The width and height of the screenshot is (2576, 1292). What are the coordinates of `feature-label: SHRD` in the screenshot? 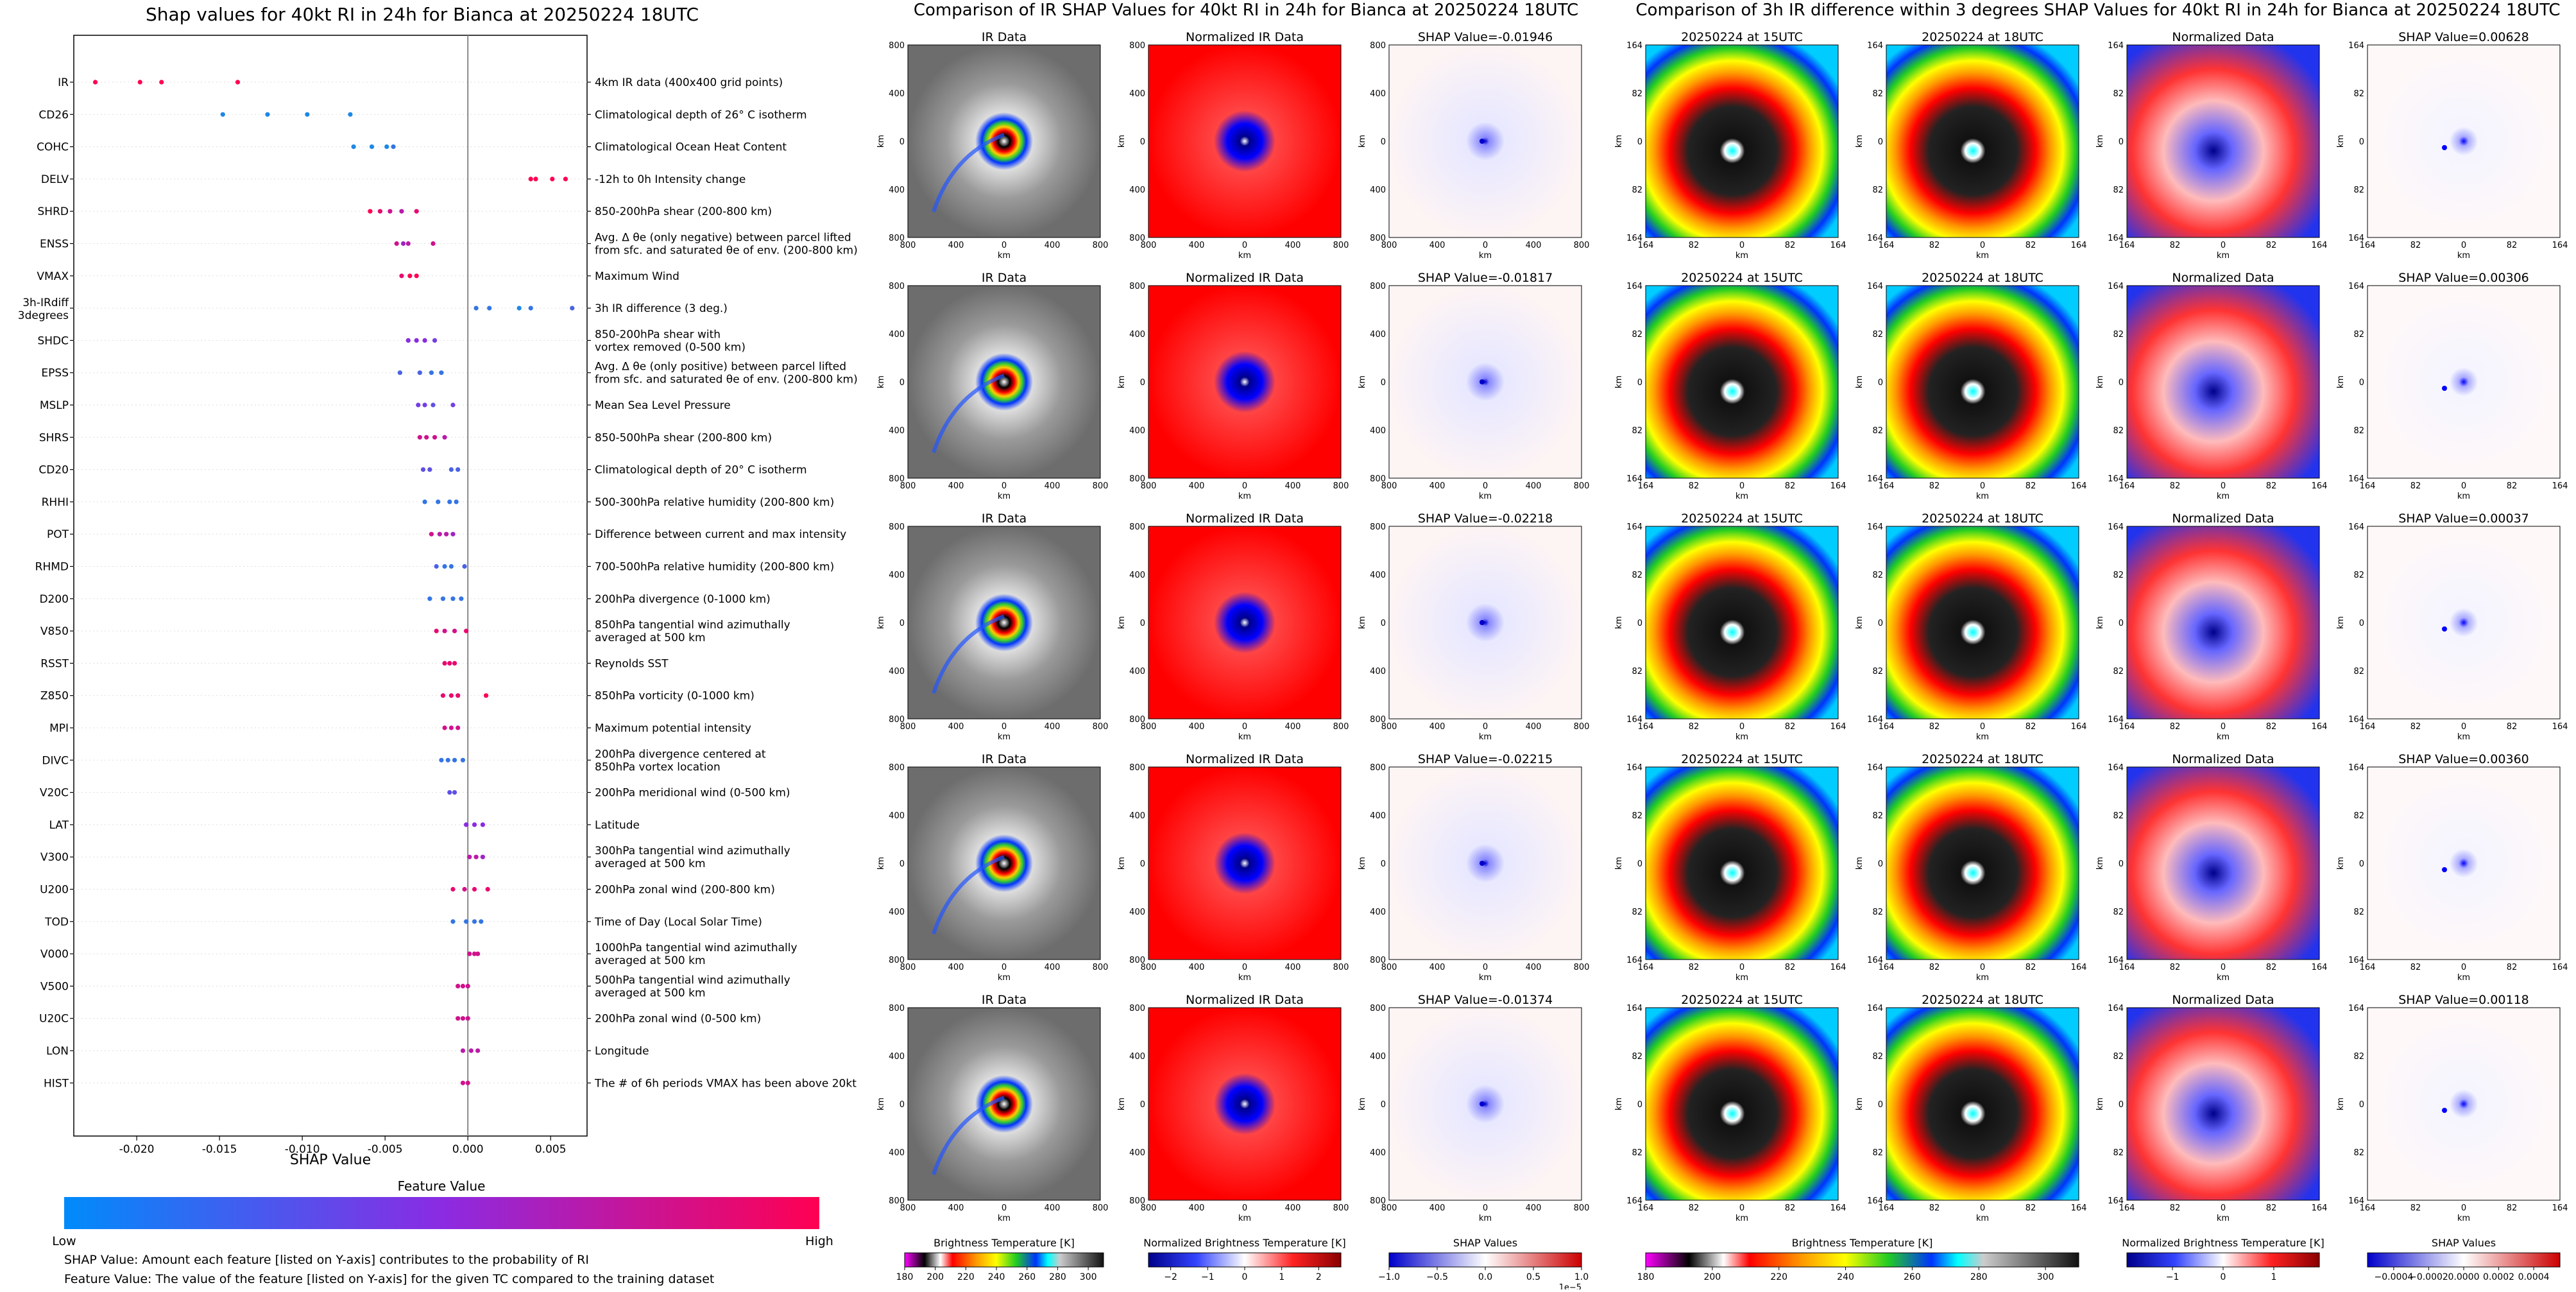 It's located at (53, 211).